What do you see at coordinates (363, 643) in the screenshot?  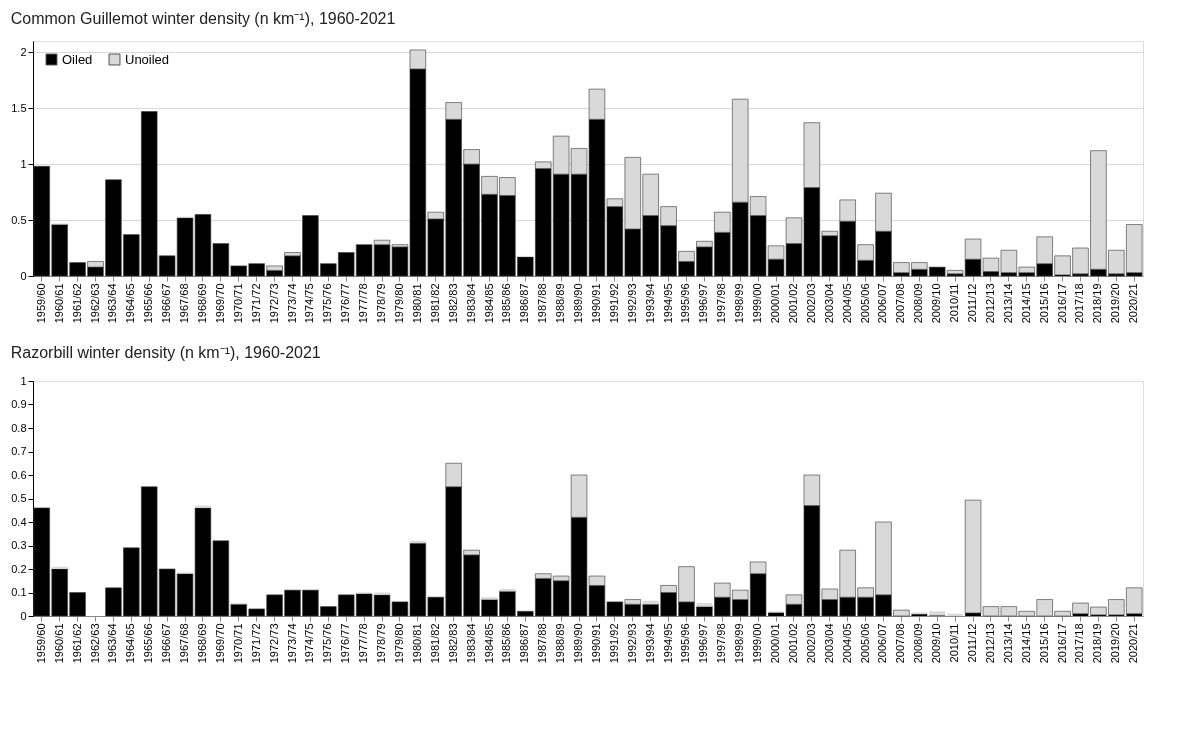 I see `x-tick-label: 1977/78` at bounding box center [363, 643].